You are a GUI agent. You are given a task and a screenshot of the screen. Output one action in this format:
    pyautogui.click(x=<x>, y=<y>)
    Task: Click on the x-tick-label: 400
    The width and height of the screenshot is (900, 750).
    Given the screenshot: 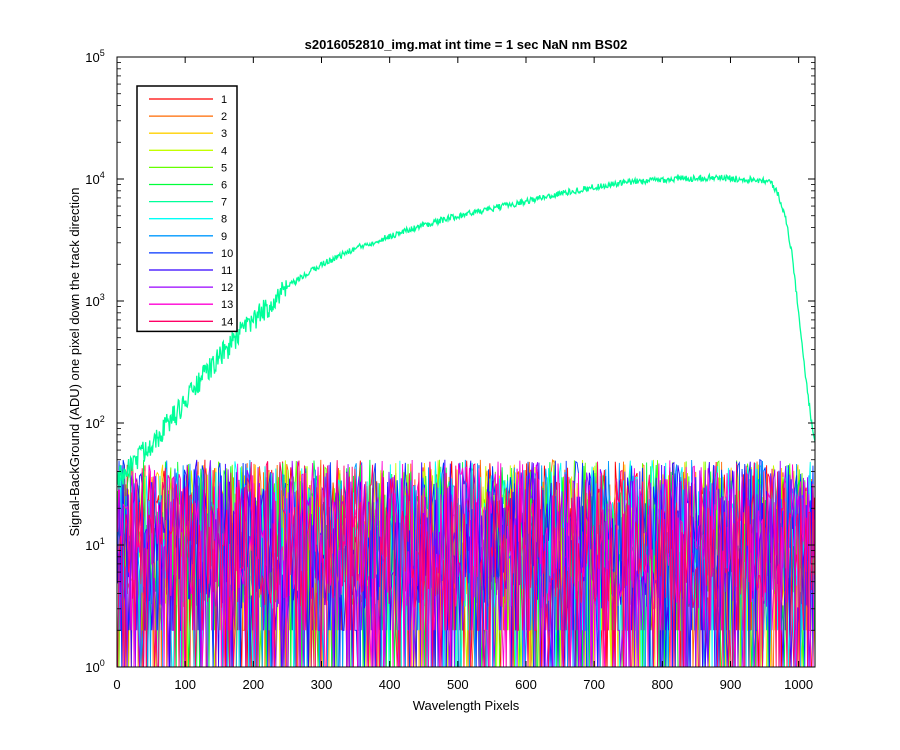 What is the action you would take?
    pyautogui.click(x=390, y=684)
    